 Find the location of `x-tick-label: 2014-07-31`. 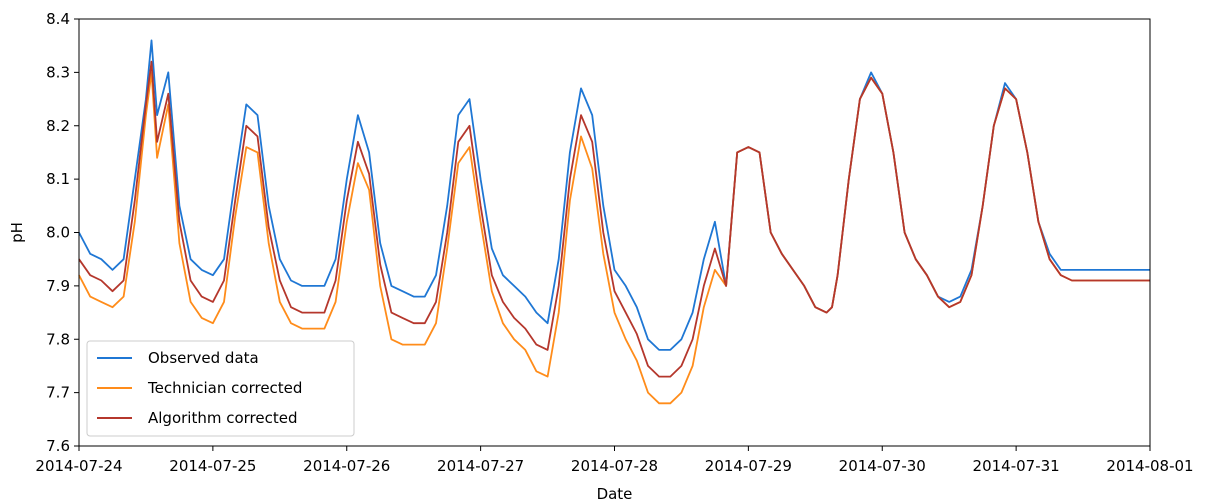

x-tick-label: 2014-07-31 is located at coordinates (1016, 466).